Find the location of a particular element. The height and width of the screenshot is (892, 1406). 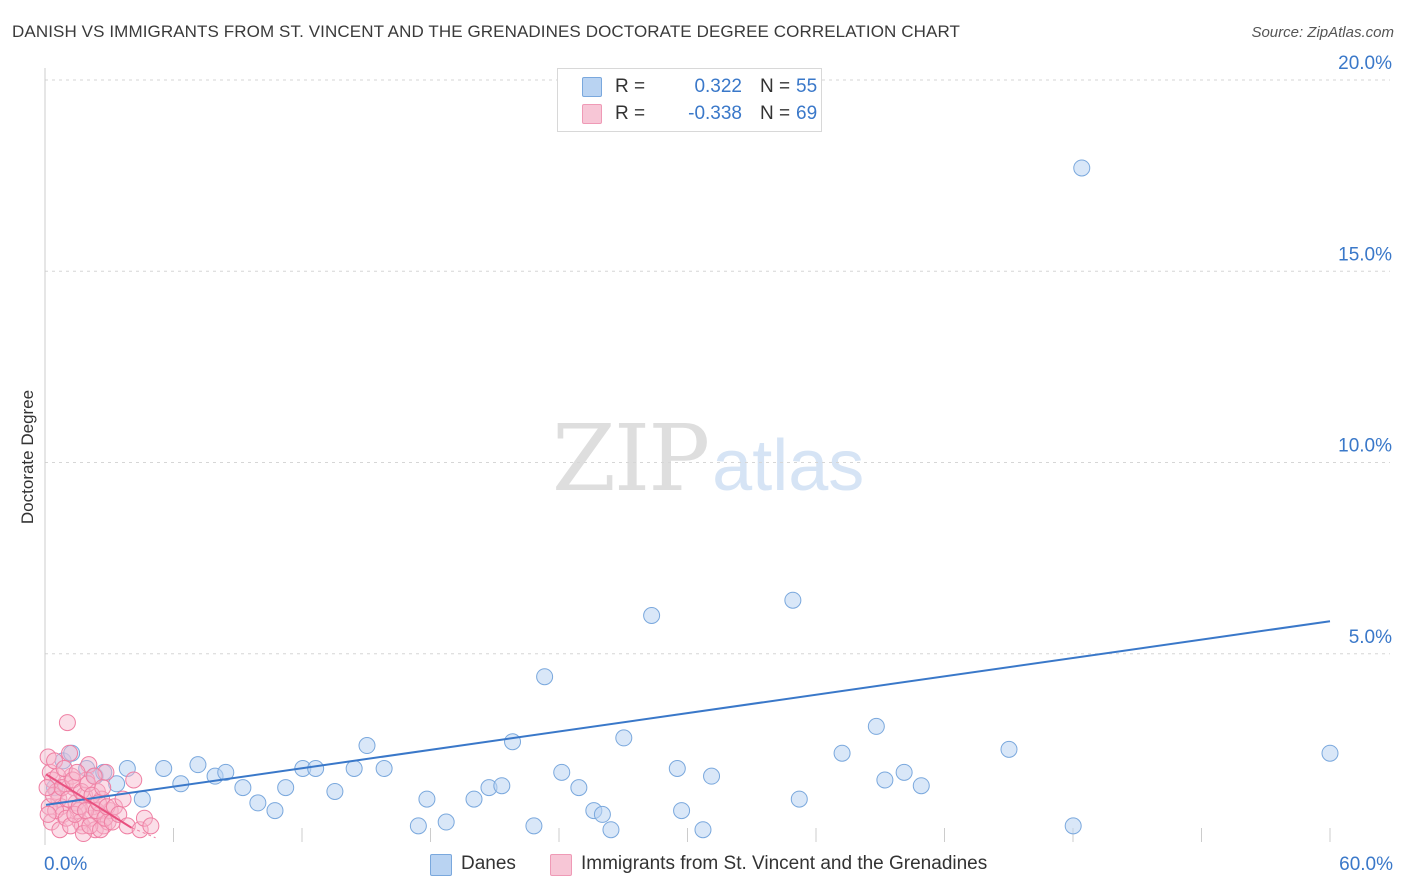

legend: R = 0.322 N = 55 R = -0.338 N = 69 is located at coordinates (689, 100).